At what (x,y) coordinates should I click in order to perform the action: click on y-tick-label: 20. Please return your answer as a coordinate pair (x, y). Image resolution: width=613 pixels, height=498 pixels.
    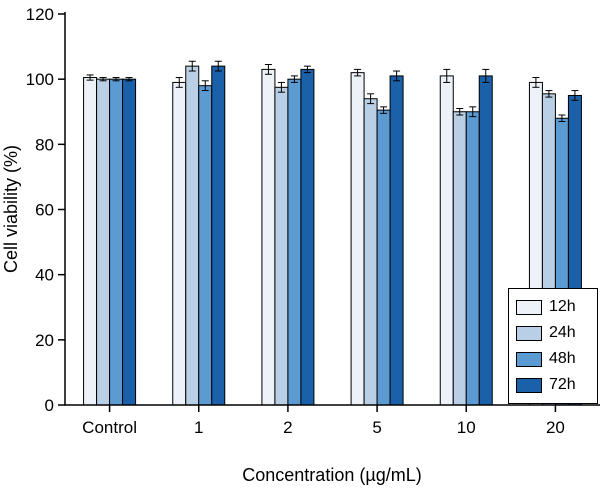
    Looking at the image, I should click on (44, 340).